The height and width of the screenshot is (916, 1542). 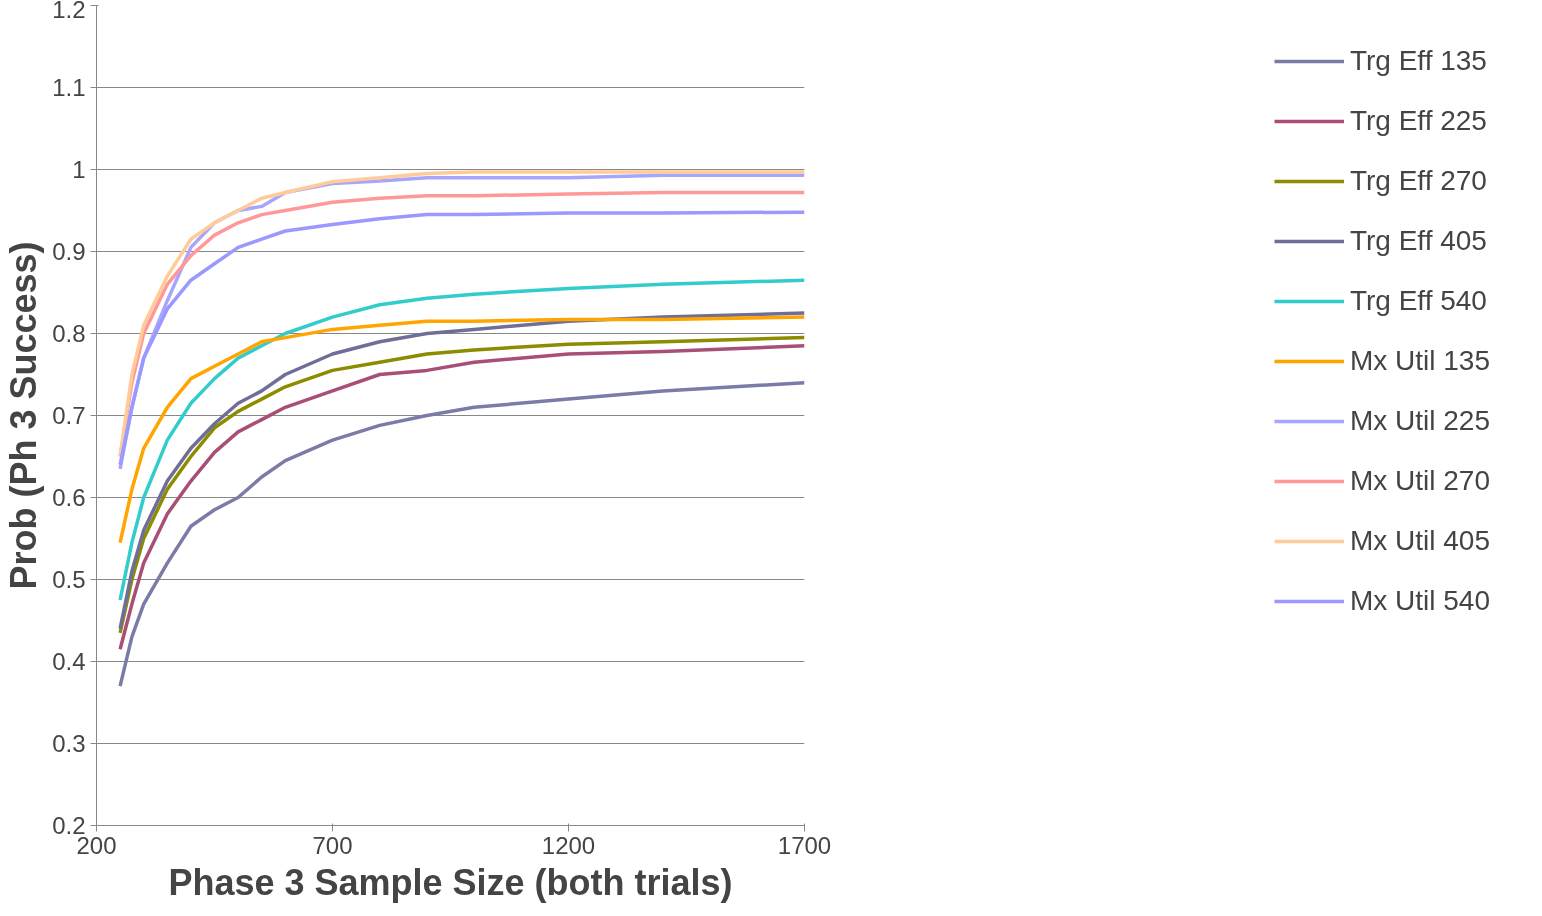 What do you see at coordinates (1419, 601) in the screenshot?
I see `legend-label: Mx Util 540` at bounding box center [1419, 601].